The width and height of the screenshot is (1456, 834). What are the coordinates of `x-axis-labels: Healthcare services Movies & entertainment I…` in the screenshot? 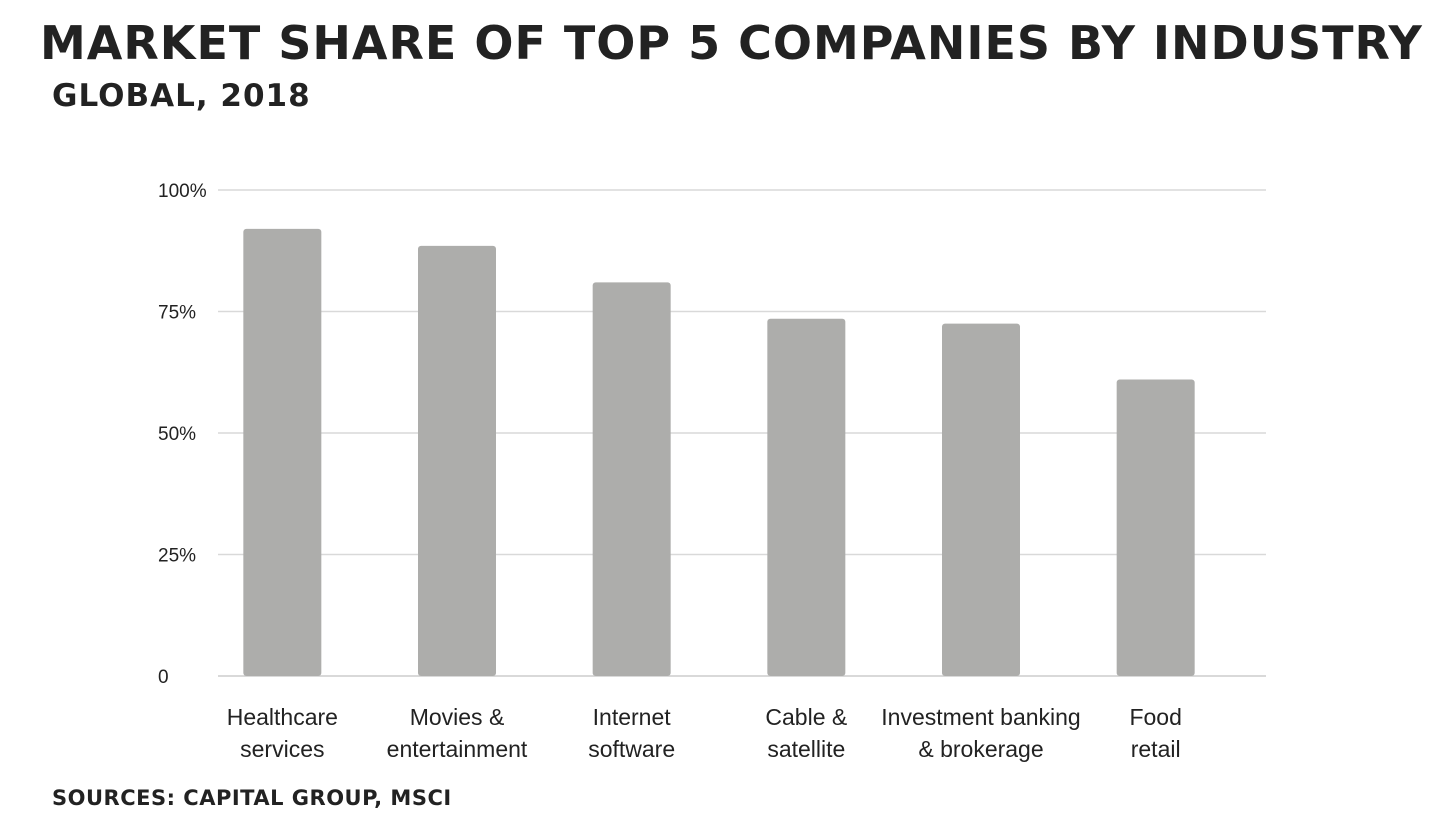 It's located at (704, 733).